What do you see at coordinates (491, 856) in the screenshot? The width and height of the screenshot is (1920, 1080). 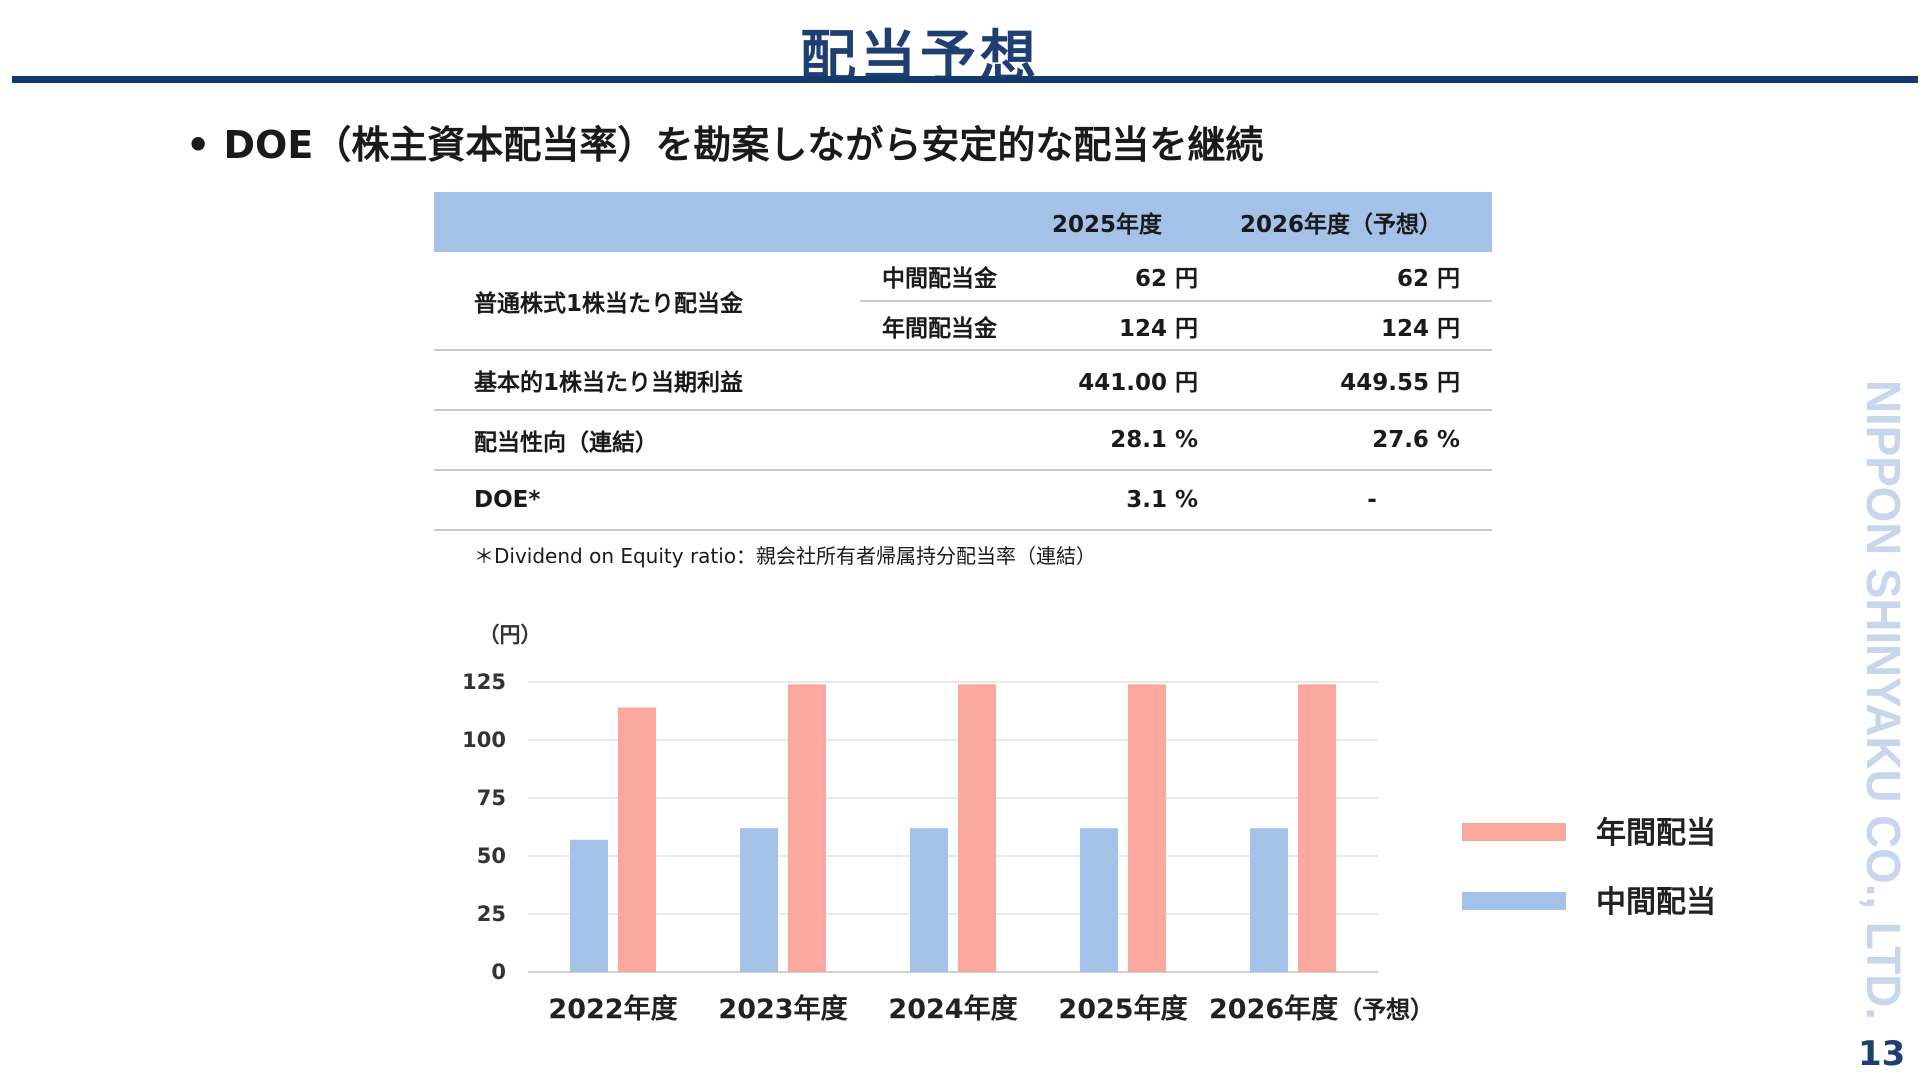 I see `y-tick-label: 50` at bounding box center [491, 856].